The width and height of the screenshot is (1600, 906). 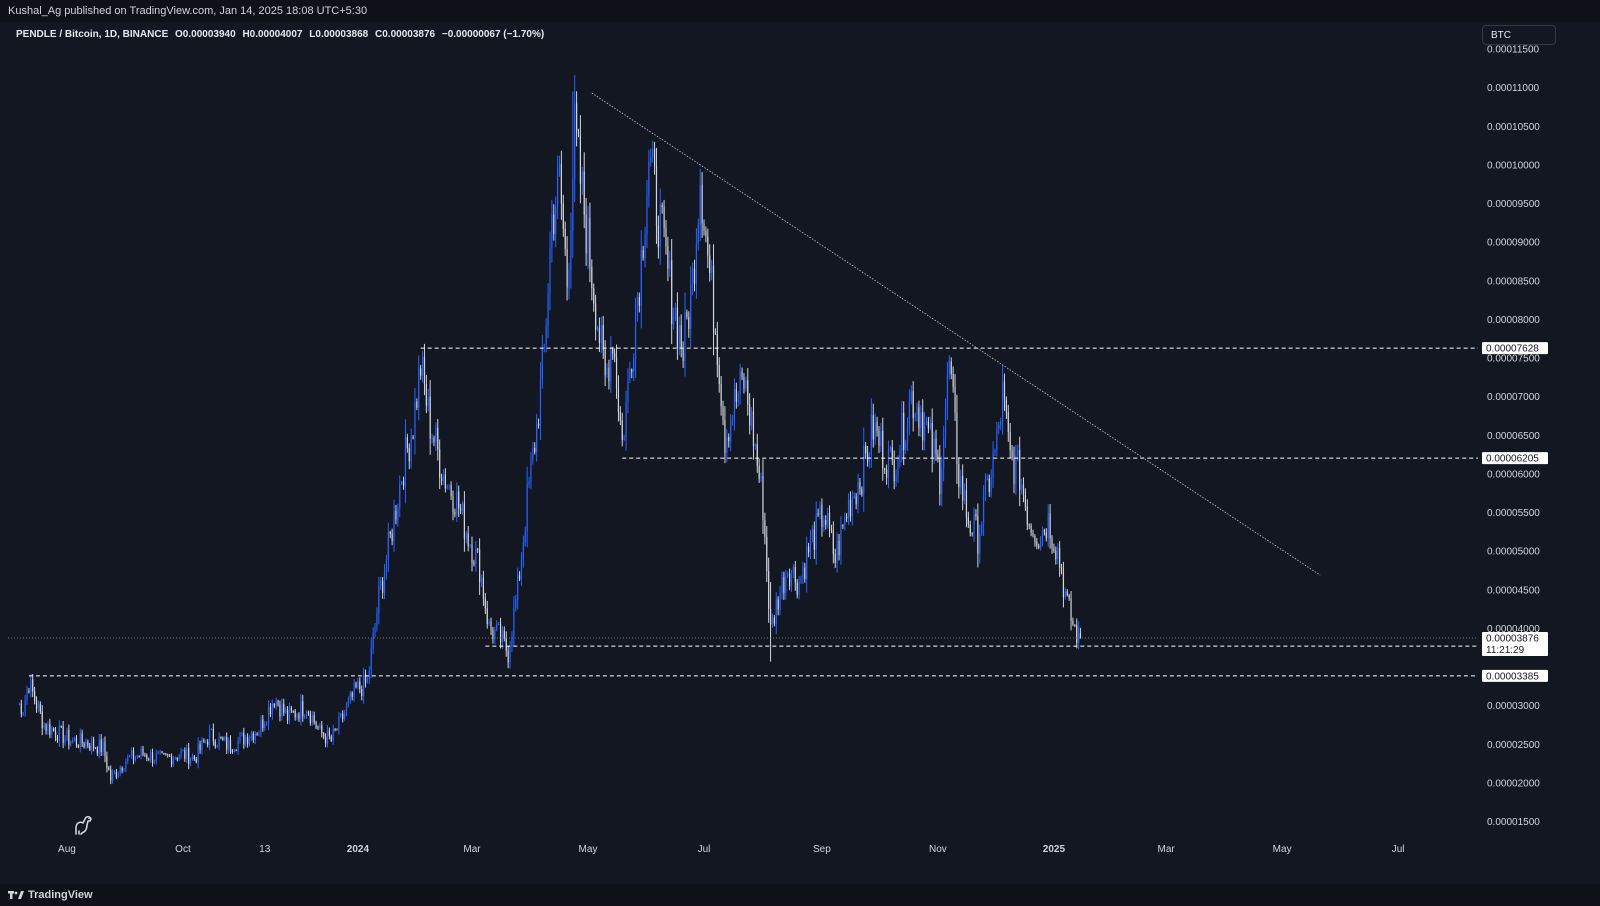 What do you see at coordinates (1519, 35) in the screenshot?
I see `currency-button: BTC` at bounding box center [1519, 35].